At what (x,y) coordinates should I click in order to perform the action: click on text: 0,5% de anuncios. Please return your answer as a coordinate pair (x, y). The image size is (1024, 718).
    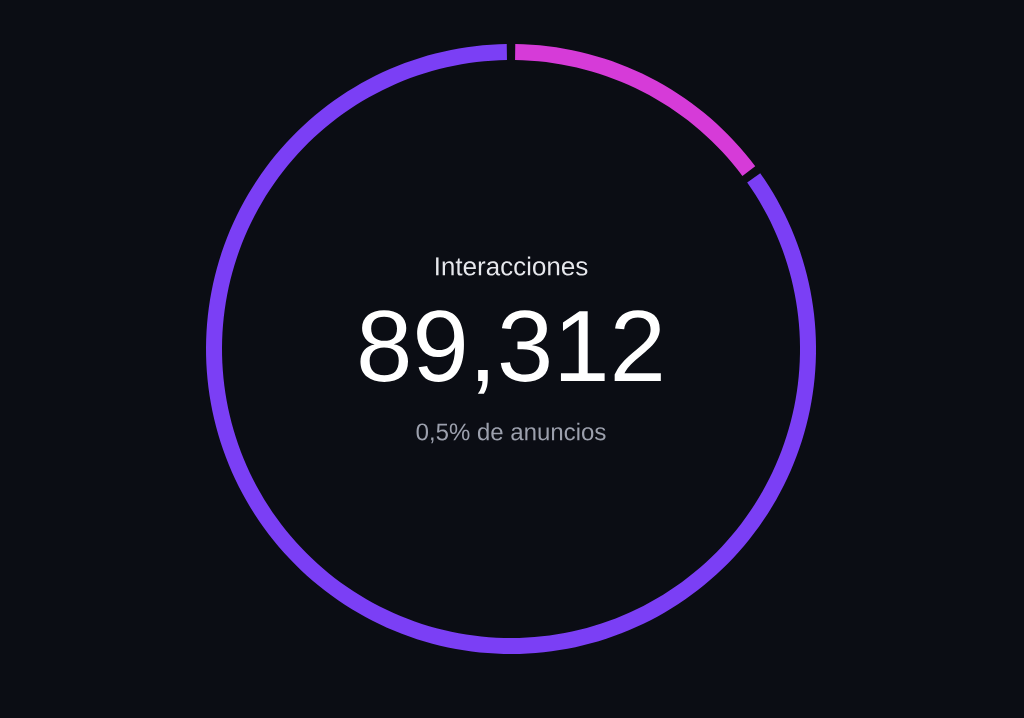
    Looking at the image, I should click on (511, 433).